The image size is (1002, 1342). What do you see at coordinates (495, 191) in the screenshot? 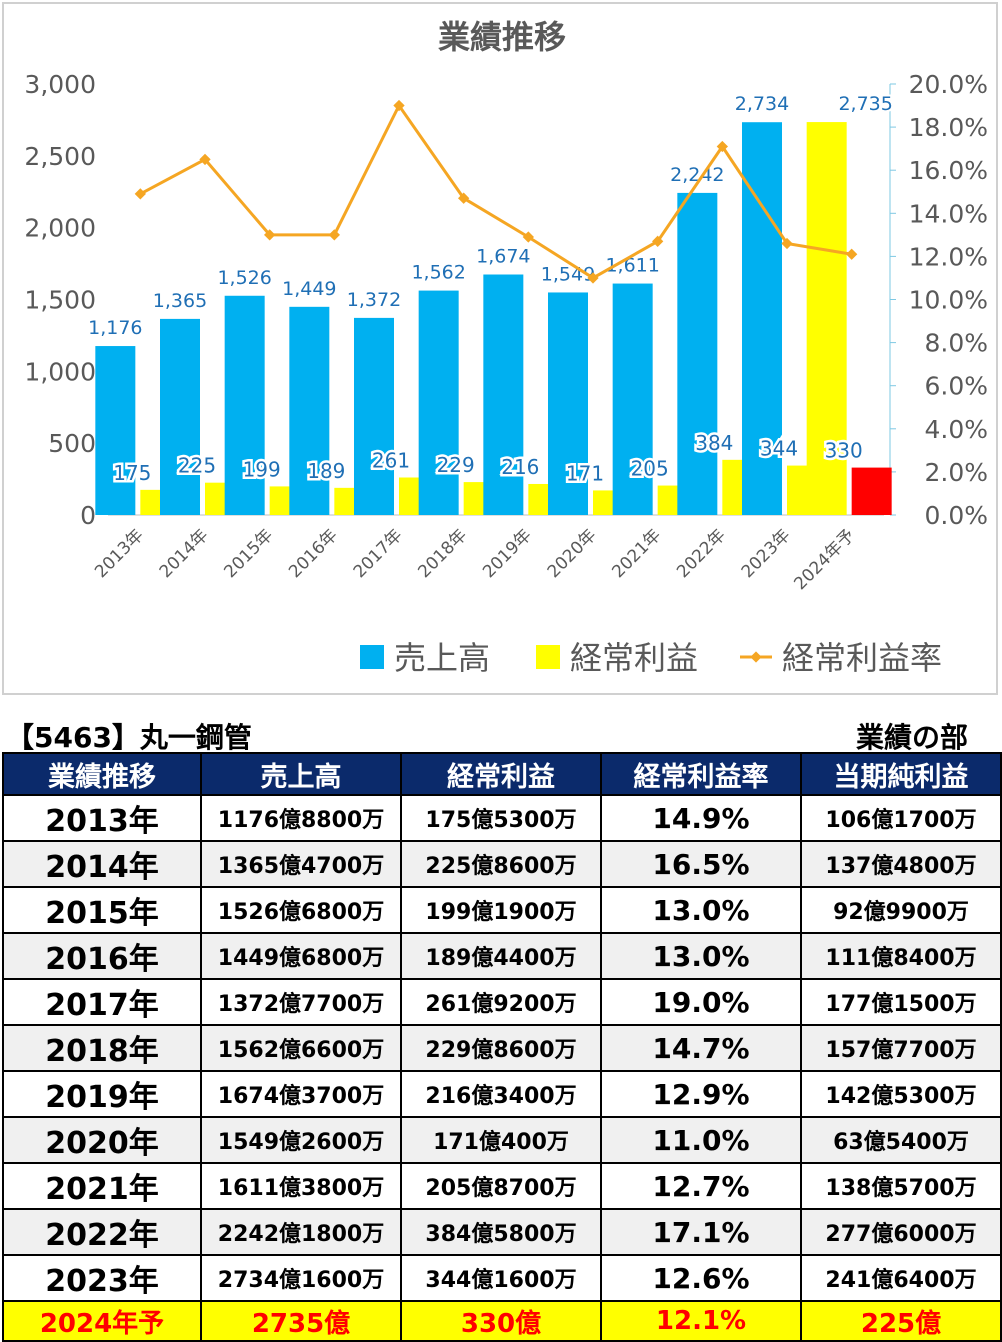
I see `rate-line` at bounding box center [495, 191].